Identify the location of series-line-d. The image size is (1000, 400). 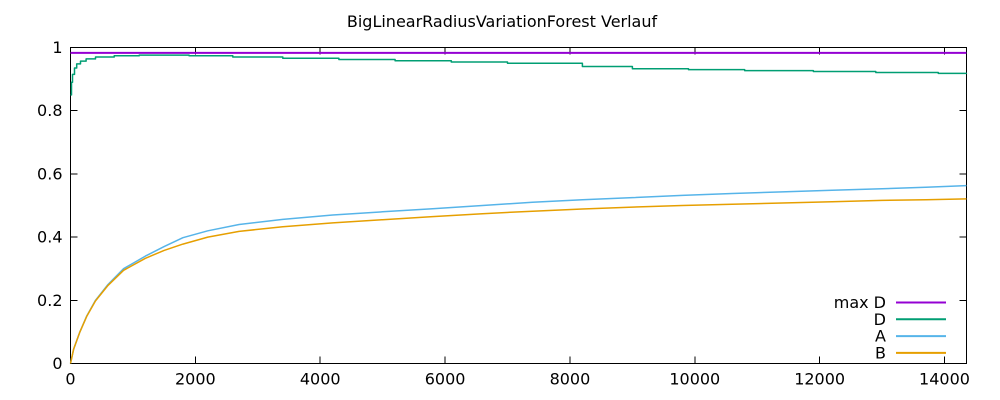
(519, 75).